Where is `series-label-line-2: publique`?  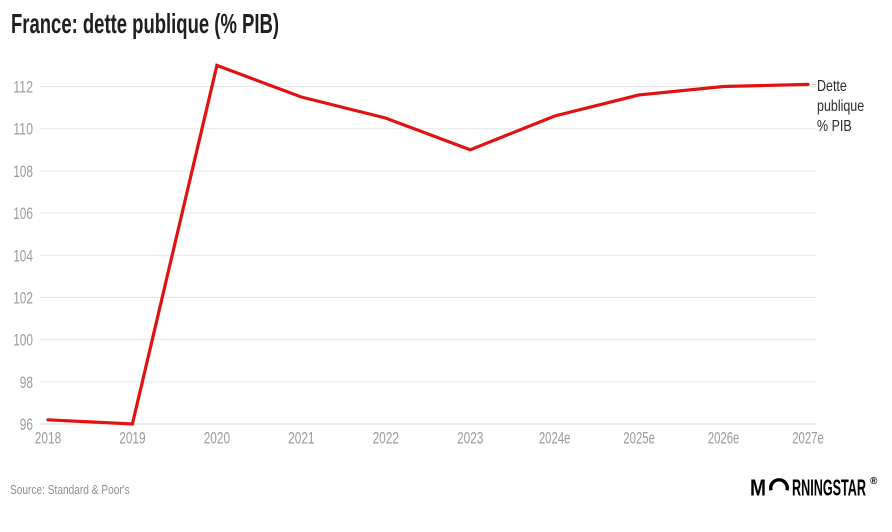
series-label-line-2: publique is located at coordinates (841, 106).